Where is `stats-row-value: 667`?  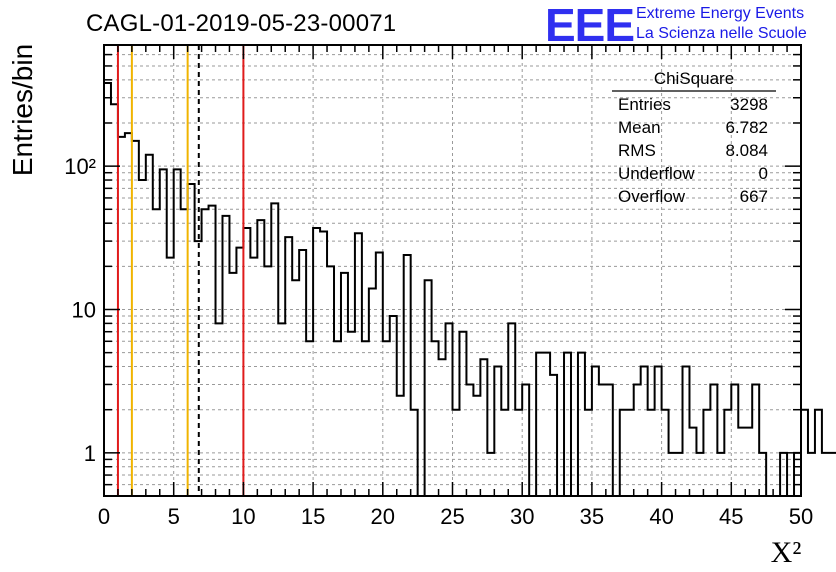
stats-row-value: 667 is located at coordinates (754, 196).